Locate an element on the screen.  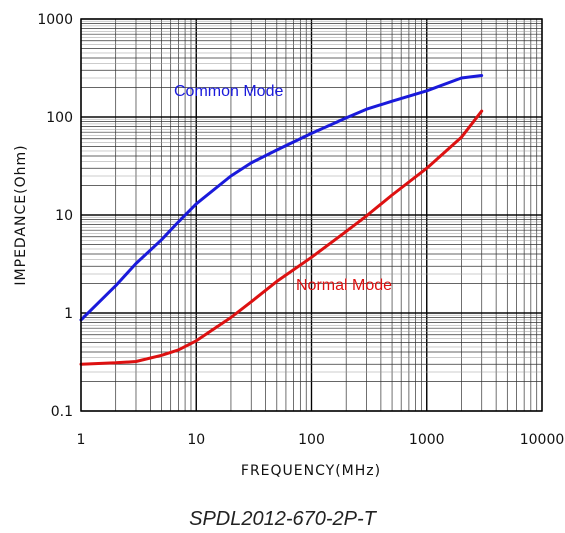
x-tick-label: 10000 is located at coordinates (542, 440).